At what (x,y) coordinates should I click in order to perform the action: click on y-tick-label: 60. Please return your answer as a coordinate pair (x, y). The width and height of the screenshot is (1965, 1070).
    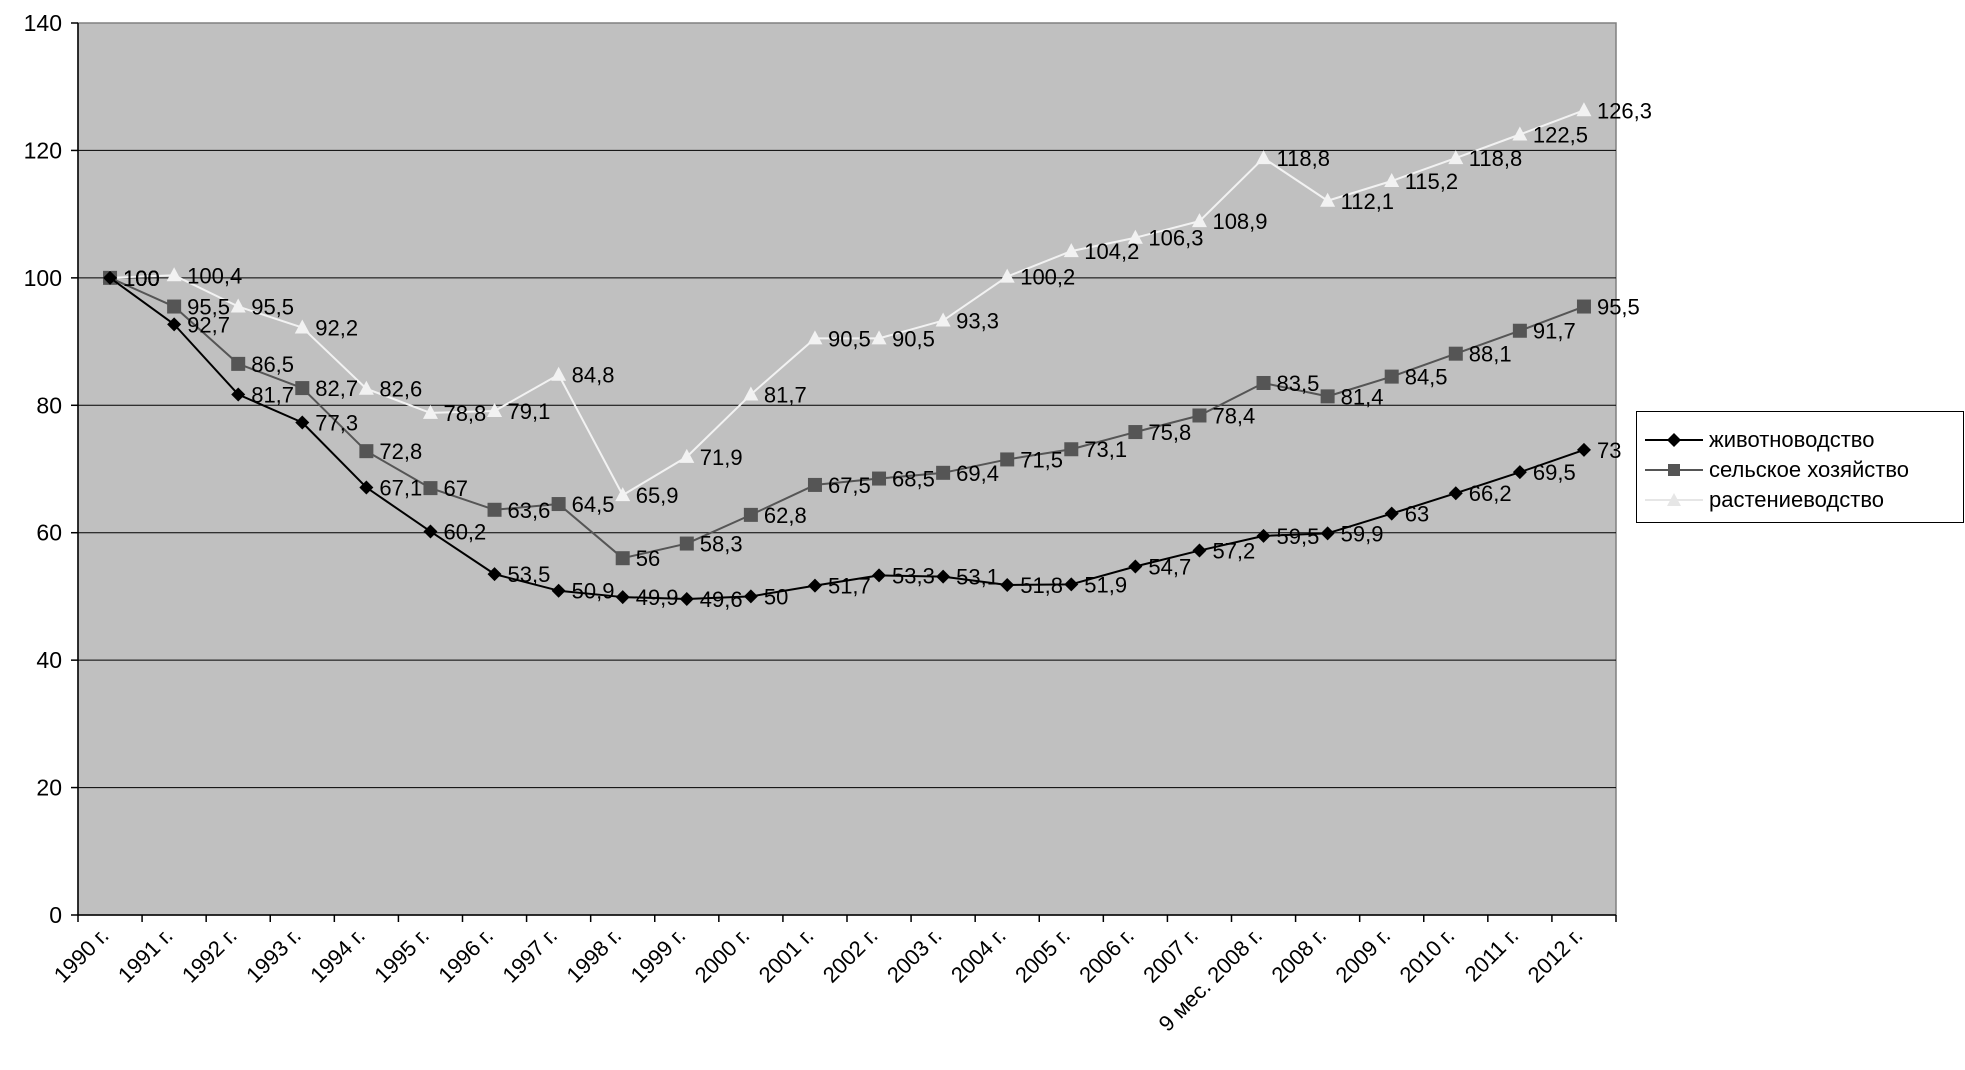
    Looking at the image, I should click on (49, 533).